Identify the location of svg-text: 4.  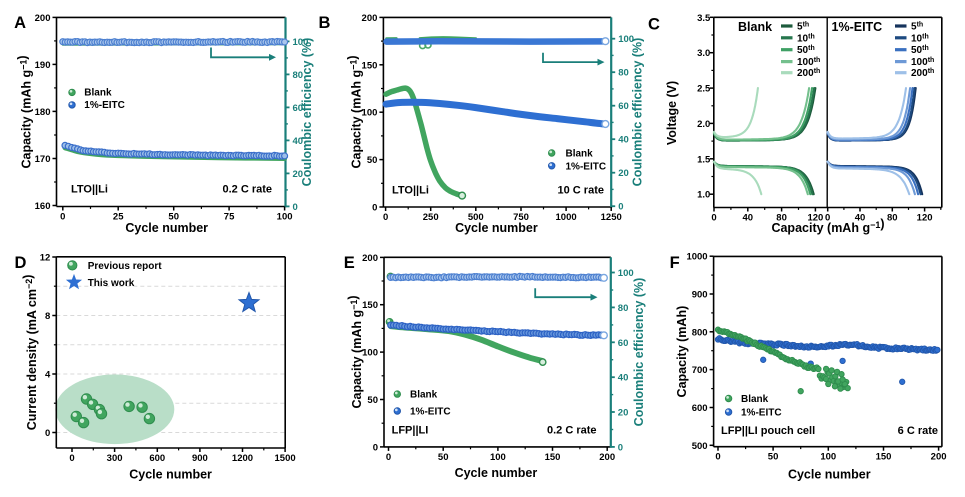
(48, 375).